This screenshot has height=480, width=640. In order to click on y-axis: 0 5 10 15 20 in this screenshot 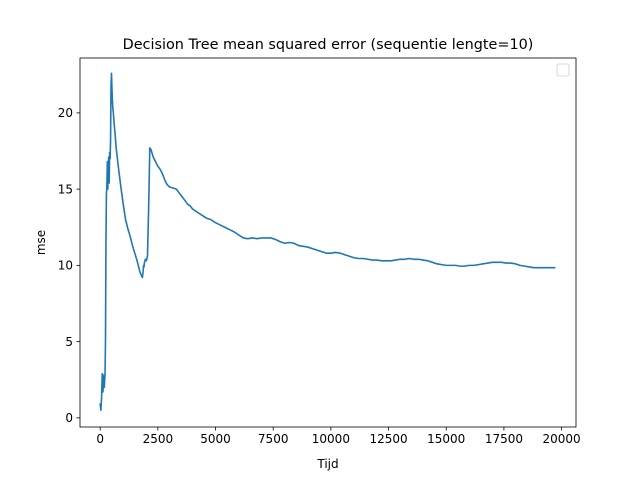, I will do `click(69, 265)`.